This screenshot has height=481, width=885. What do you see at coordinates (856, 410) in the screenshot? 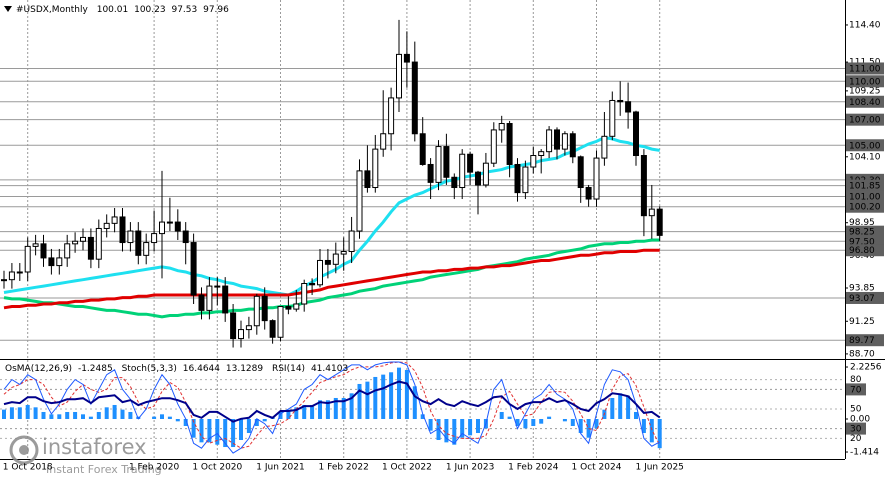
I see `y2-tick-label: 50` at bounding box center [856, 410].